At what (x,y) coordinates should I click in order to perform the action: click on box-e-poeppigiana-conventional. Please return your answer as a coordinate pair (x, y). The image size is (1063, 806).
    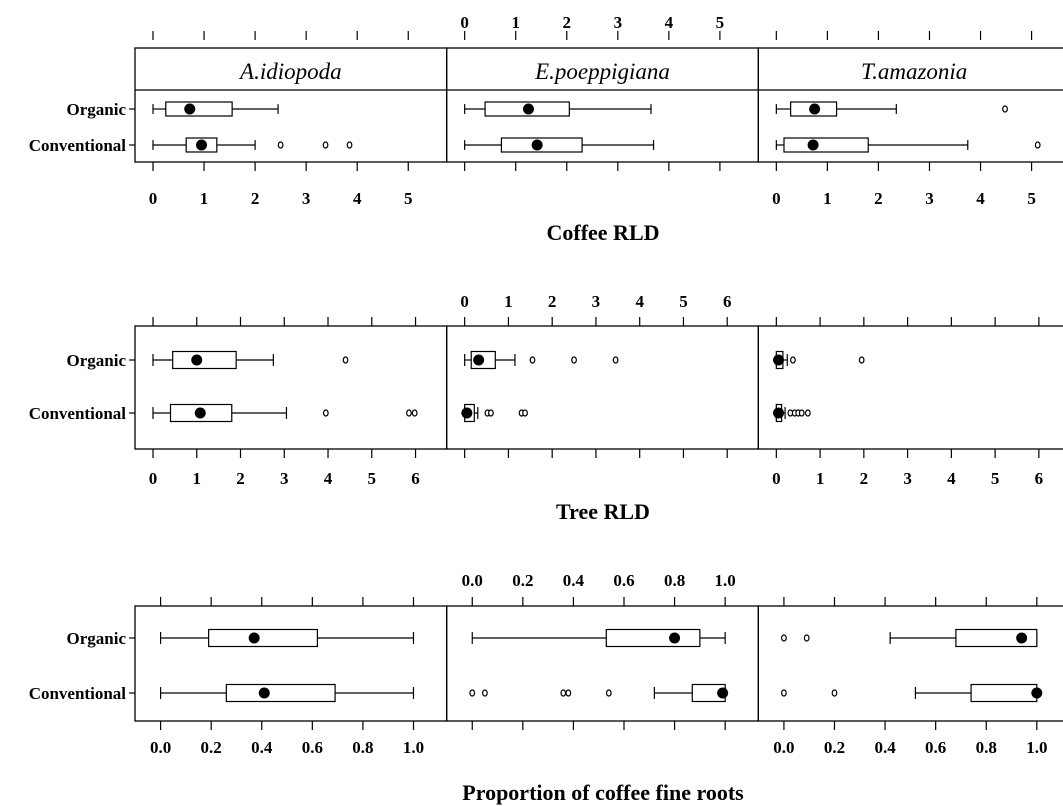
    Looking at the image, I should click on (494, 413).